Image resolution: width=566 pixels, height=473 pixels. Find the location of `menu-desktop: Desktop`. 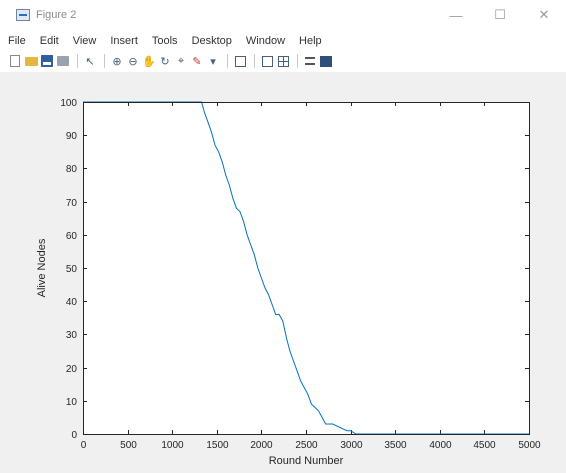

menu-desktop: Desktop is located at coordinates (211, 41).